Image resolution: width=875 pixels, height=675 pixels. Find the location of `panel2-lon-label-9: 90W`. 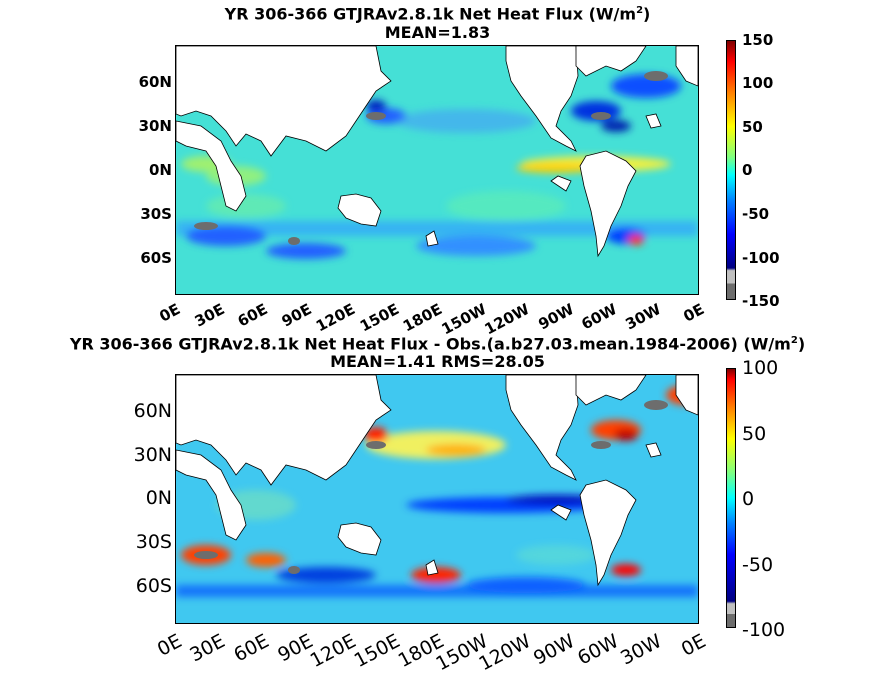

panel2-lon-label-9: 90W is located at coordinates (554, 650).